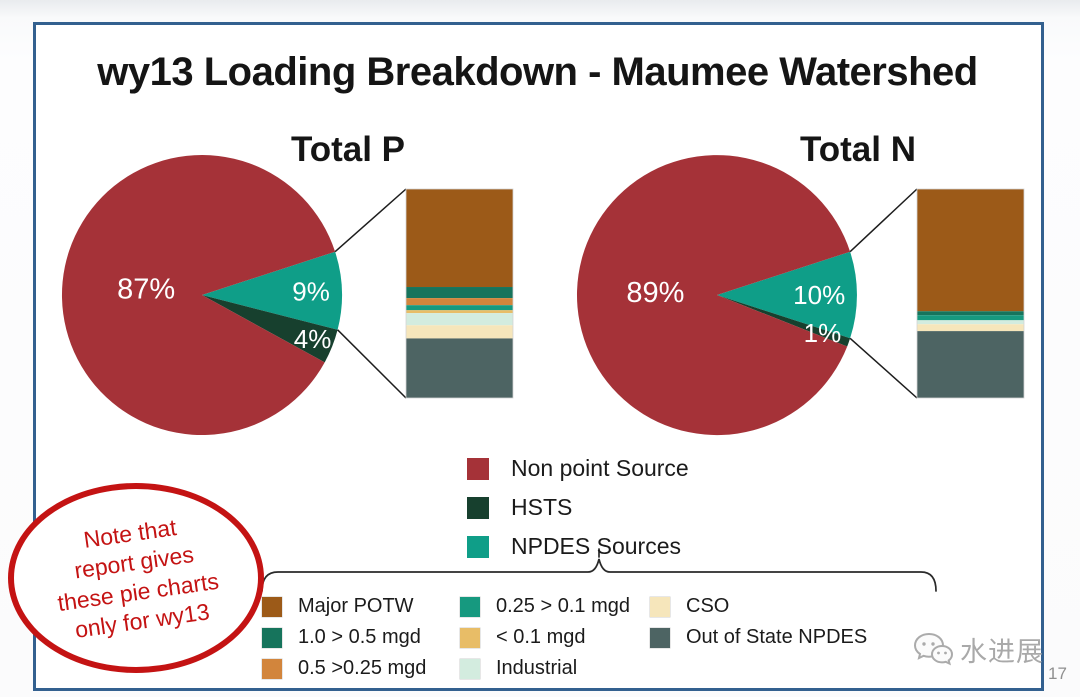 Image resolution: width=1080 pixels, height=697 pixels. I want to click on total-p-title: Total P, so click(348, 149).